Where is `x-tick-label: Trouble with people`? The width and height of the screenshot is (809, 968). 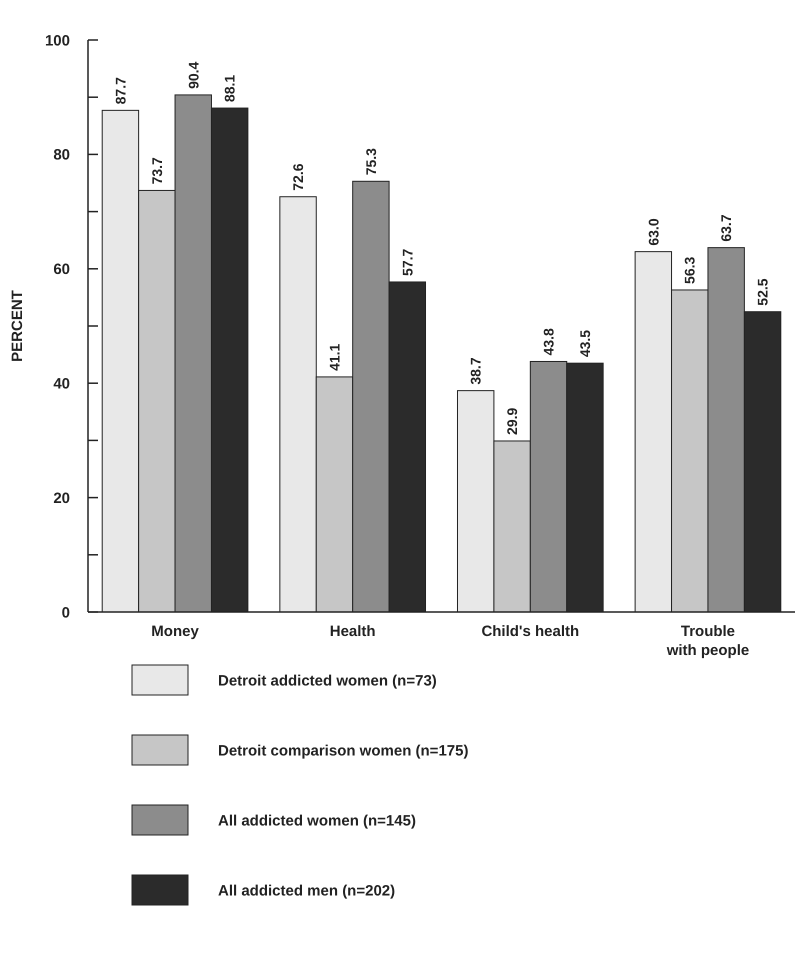
x-tick-label: Trouble with people is located at coordinates (708, 641).